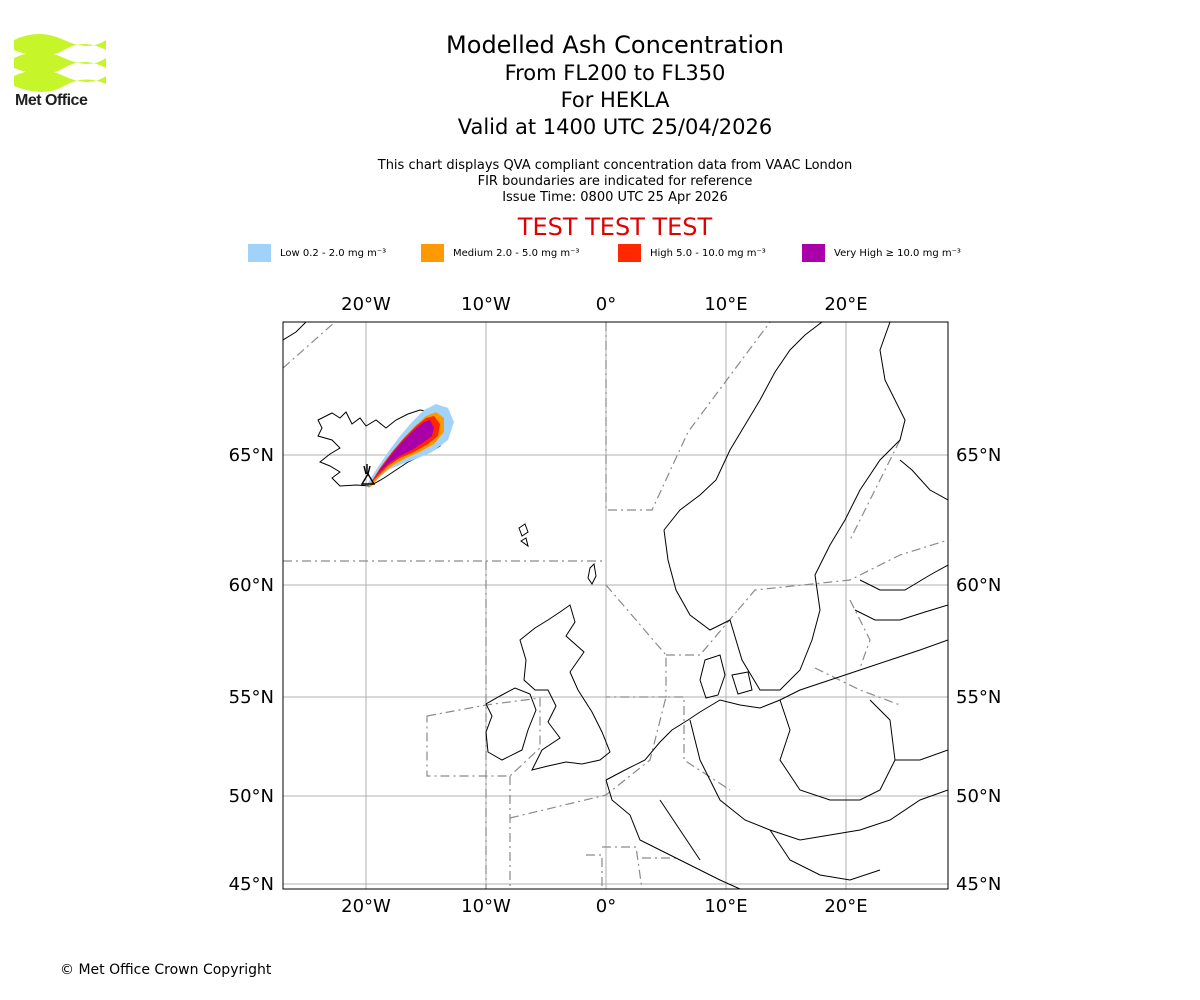  What do you see at coordinates (813, 253) in the screenshot?
I see `legend-swatch-very-high` at bounding box center [813, 253].